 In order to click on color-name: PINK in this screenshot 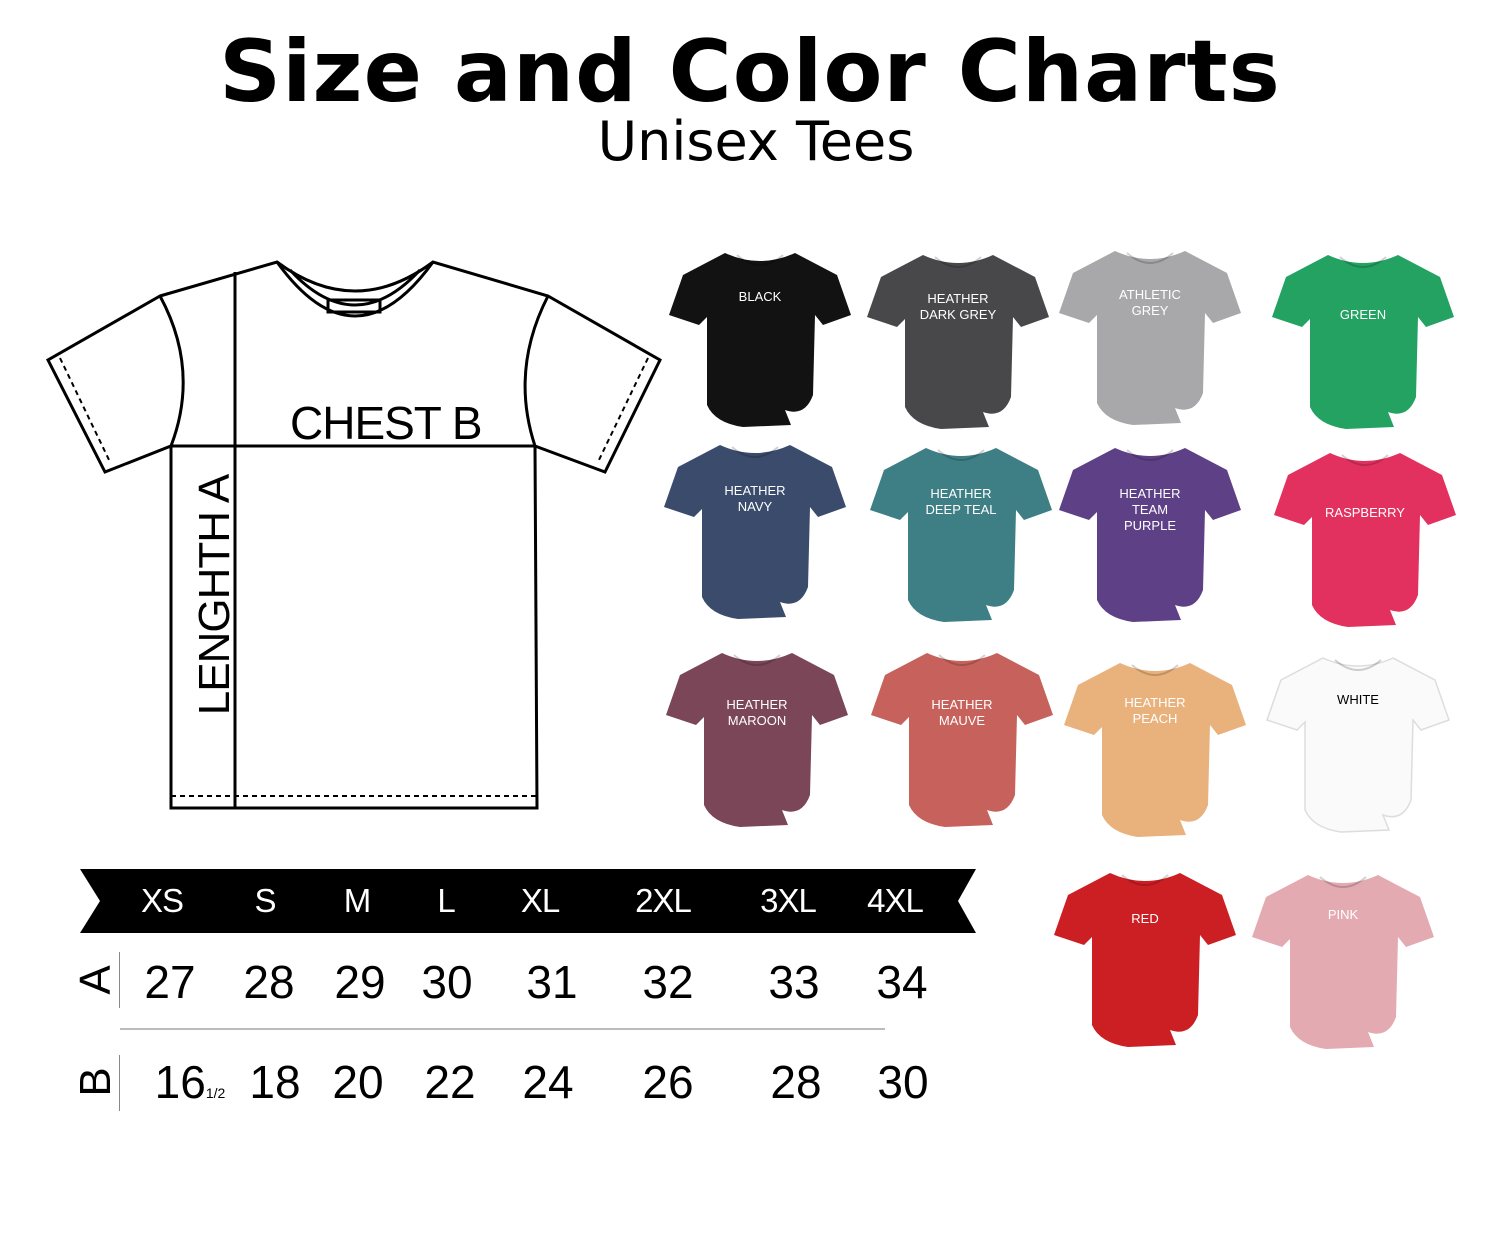, I will do `click(1343, 914)`.